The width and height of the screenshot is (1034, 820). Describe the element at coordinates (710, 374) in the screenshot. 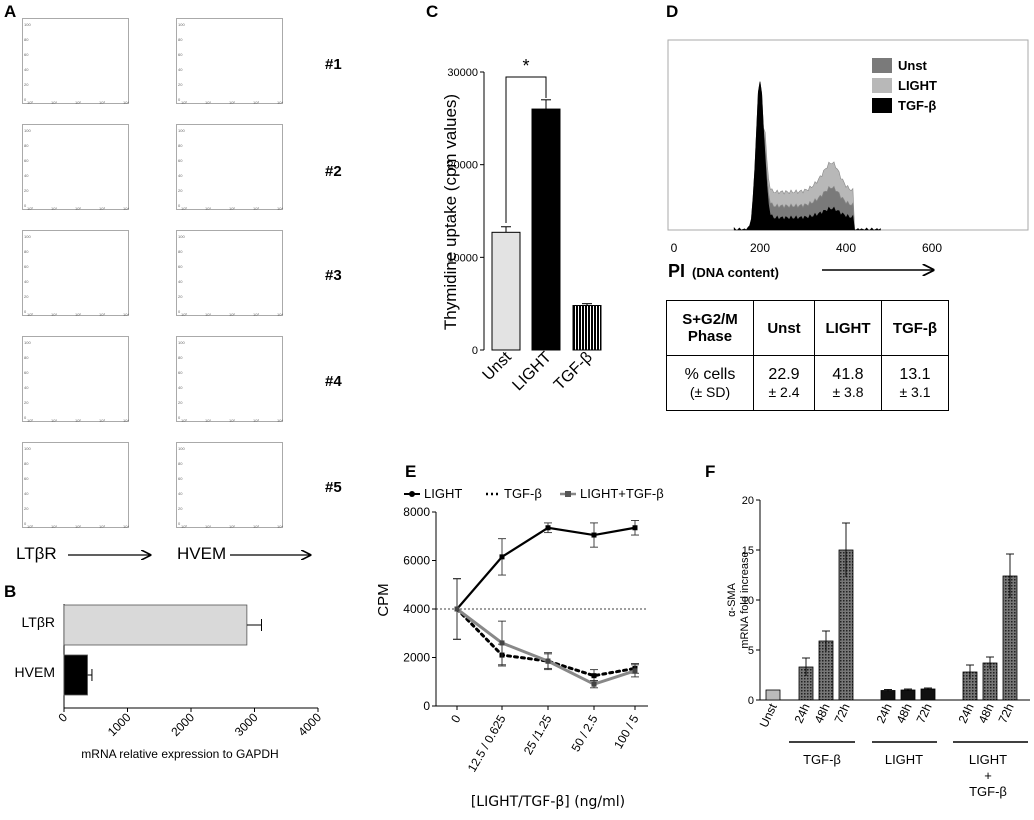

I see `row-label-main: % cells` at that location.